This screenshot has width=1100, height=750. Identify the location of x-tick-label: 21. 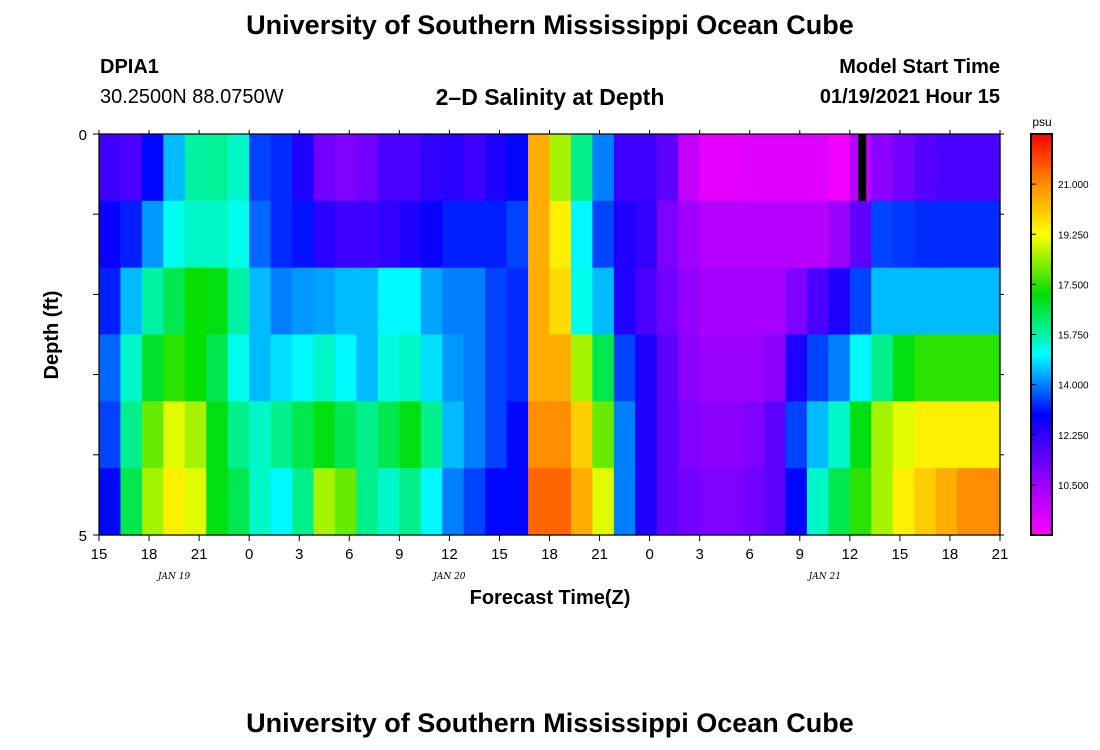
(1000, 554).